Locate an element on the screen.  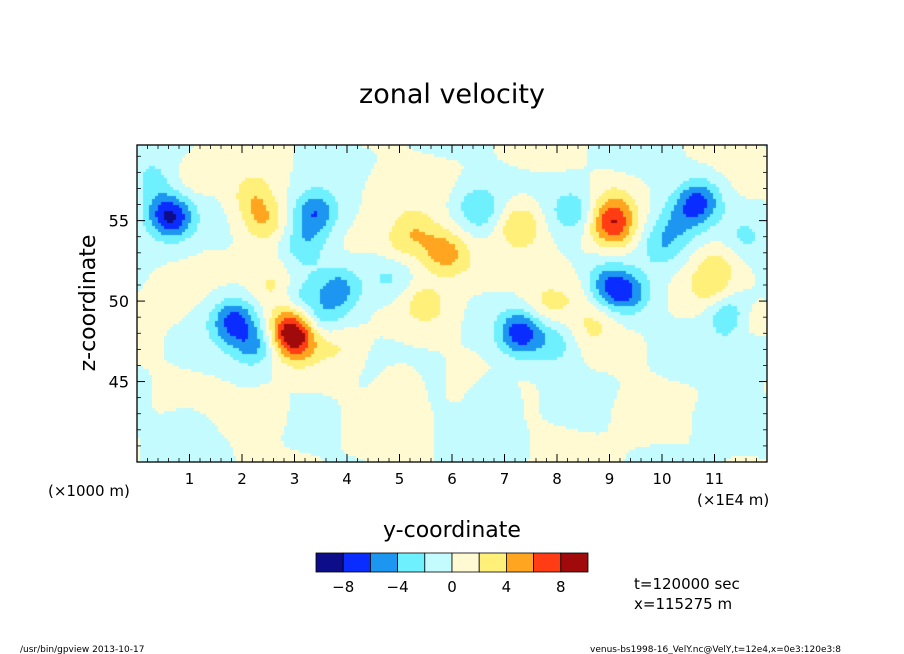
y-tick-label: 50 is located at coordinates (119, 301).